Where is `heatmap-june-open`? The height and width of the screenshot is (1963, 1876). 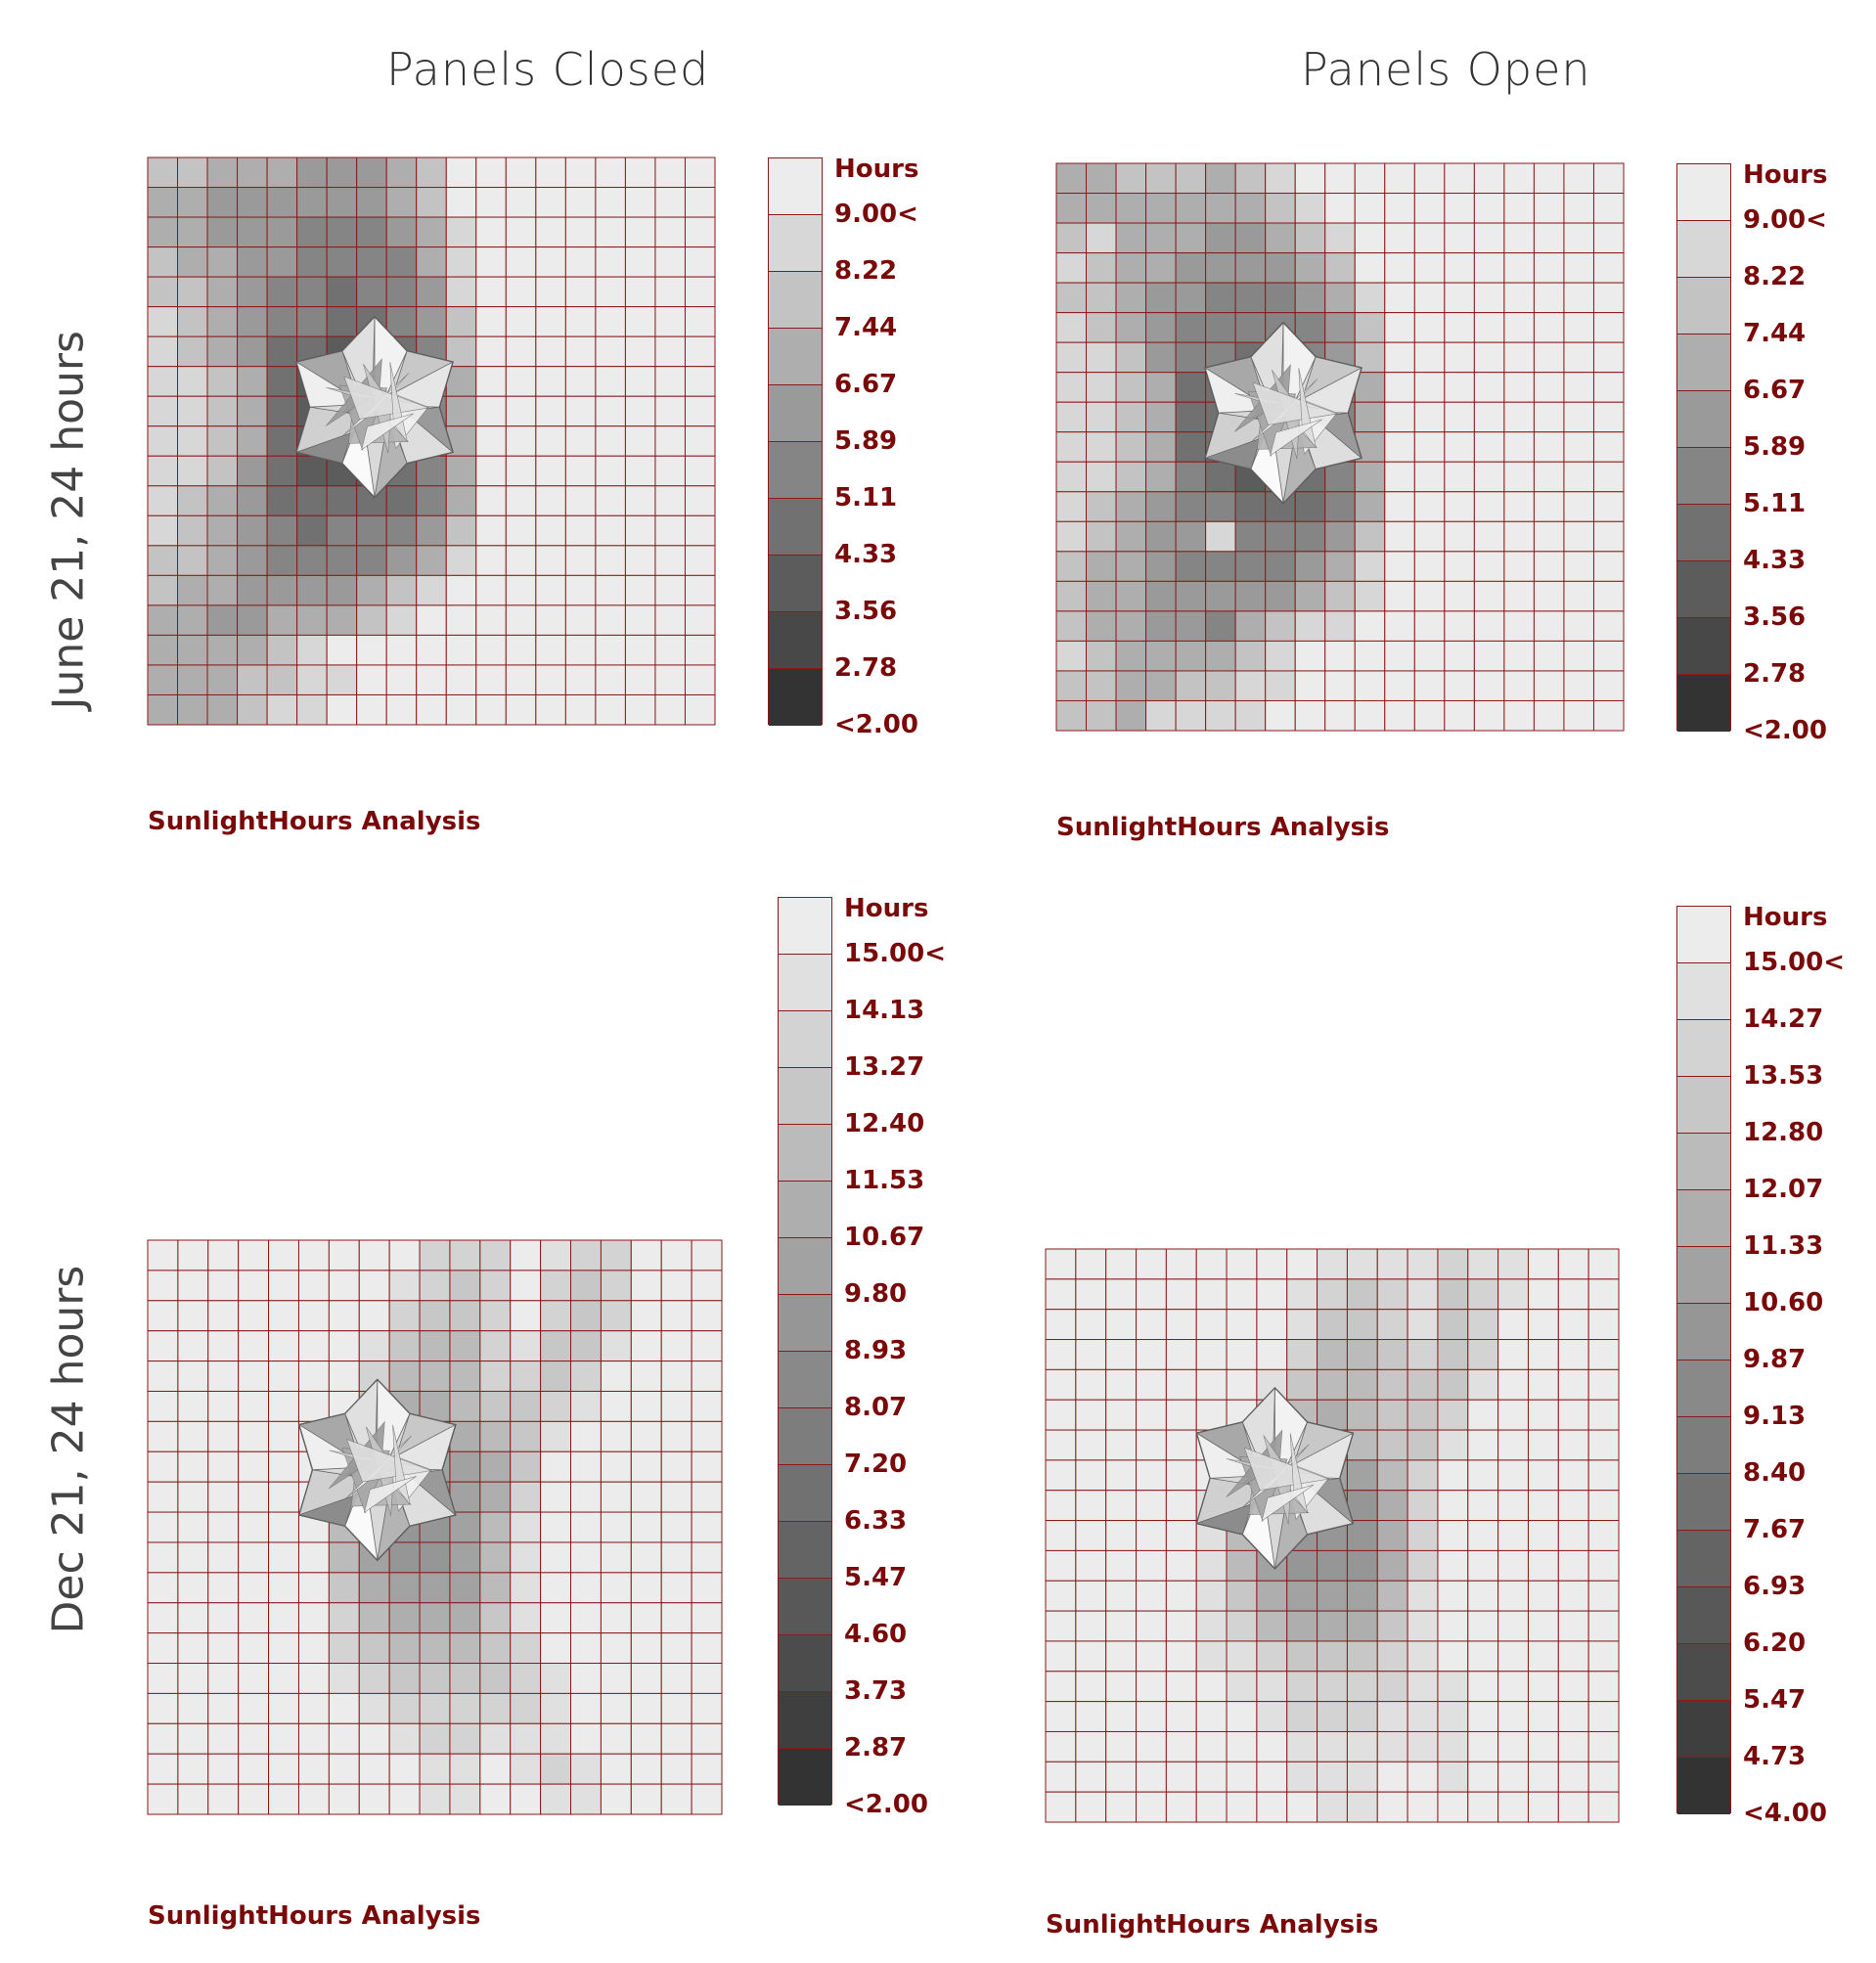 heatmap-june-open is located at coordinates (1340, 447).